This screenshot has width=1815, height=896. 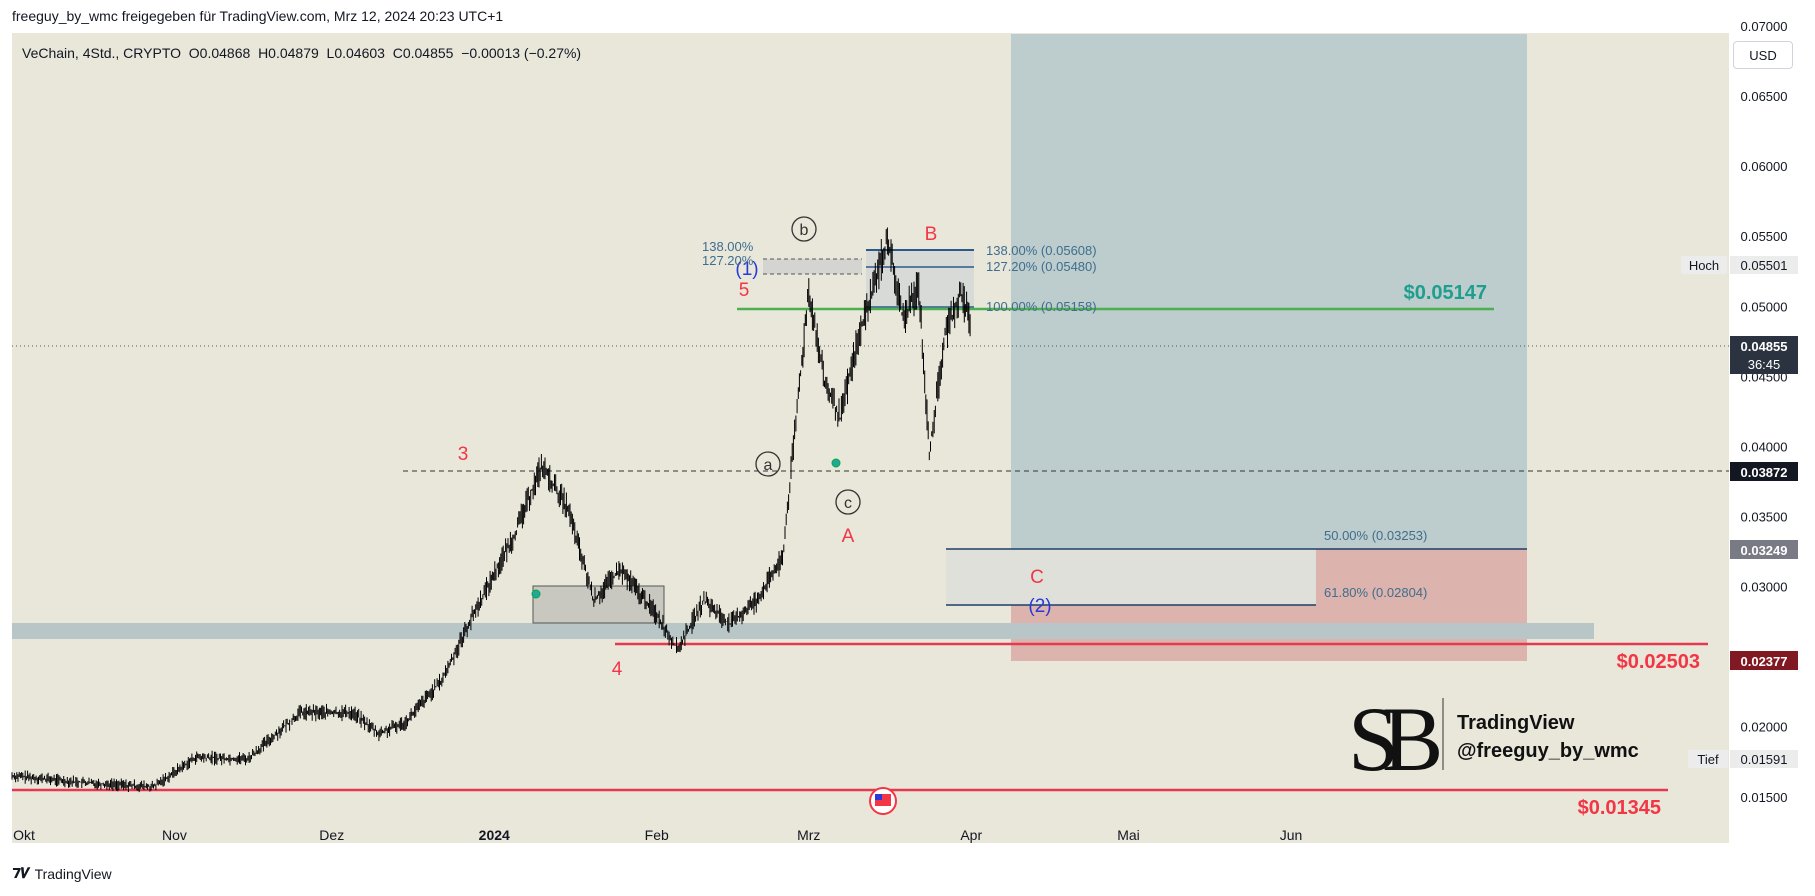 I want to click on price-tick-label: 0.06000, so click(x=1764, y=166).